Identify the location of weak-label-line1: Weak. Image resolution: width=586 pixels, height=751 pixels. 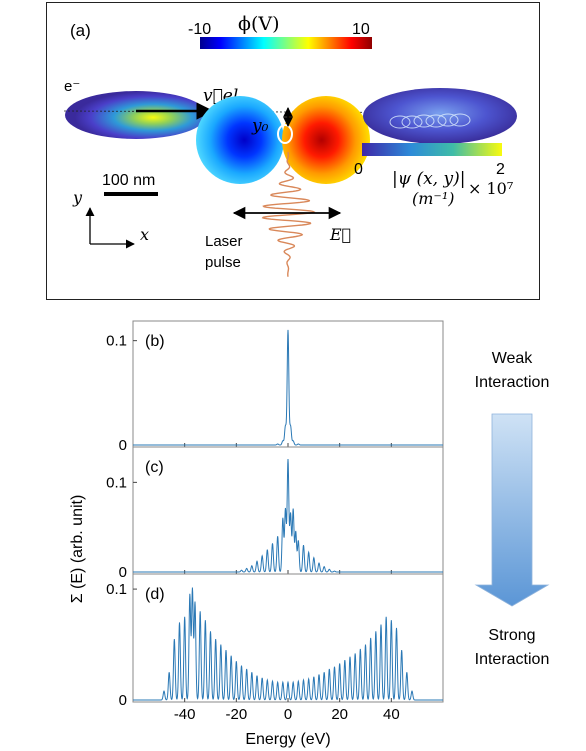
(513, 358).